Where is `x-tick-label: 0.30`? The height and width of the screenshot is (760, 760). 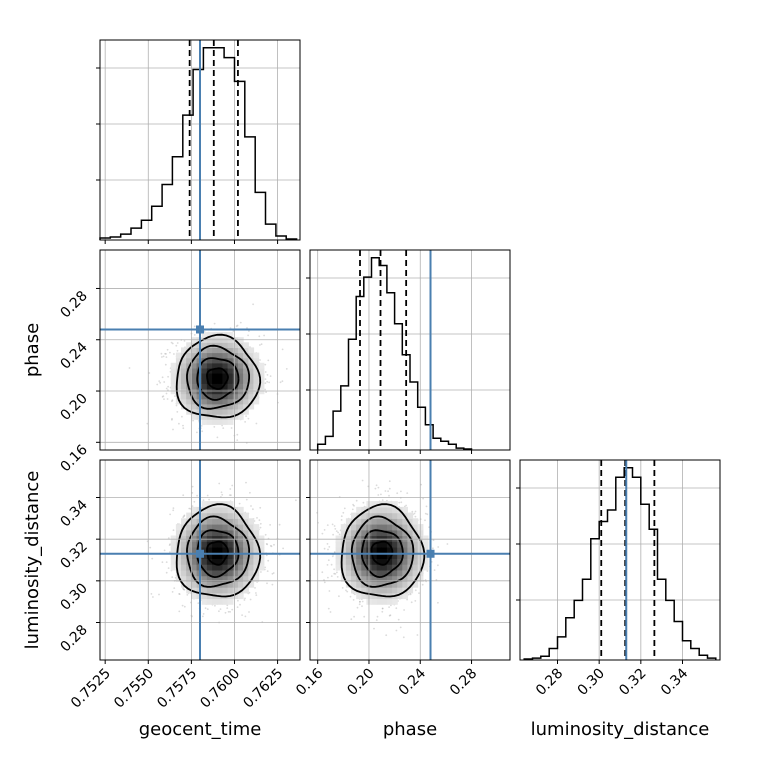
x-tick-label: 0.30 is located at coordinates (591, 682).